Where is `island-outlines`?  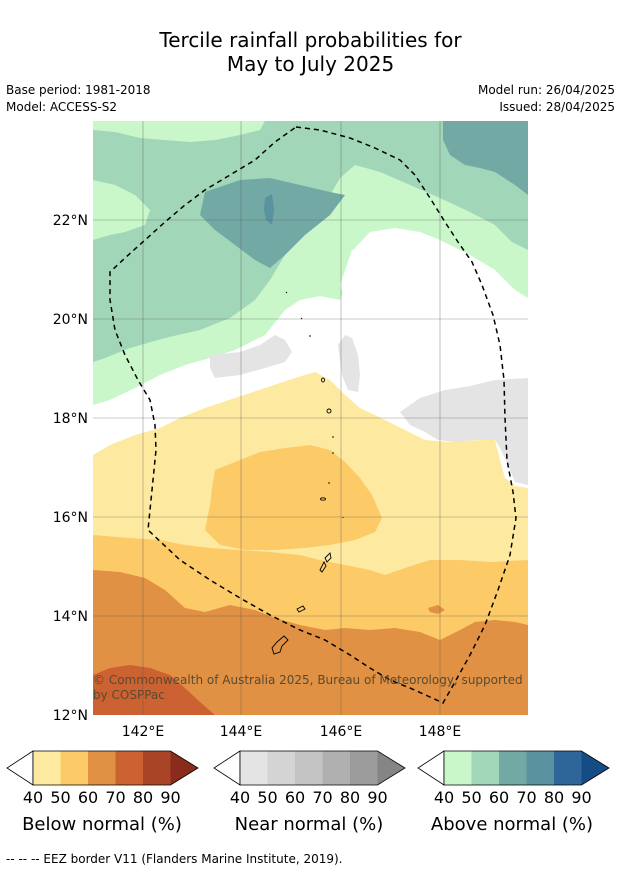 island-outlines is located at coordinates (307, 473).